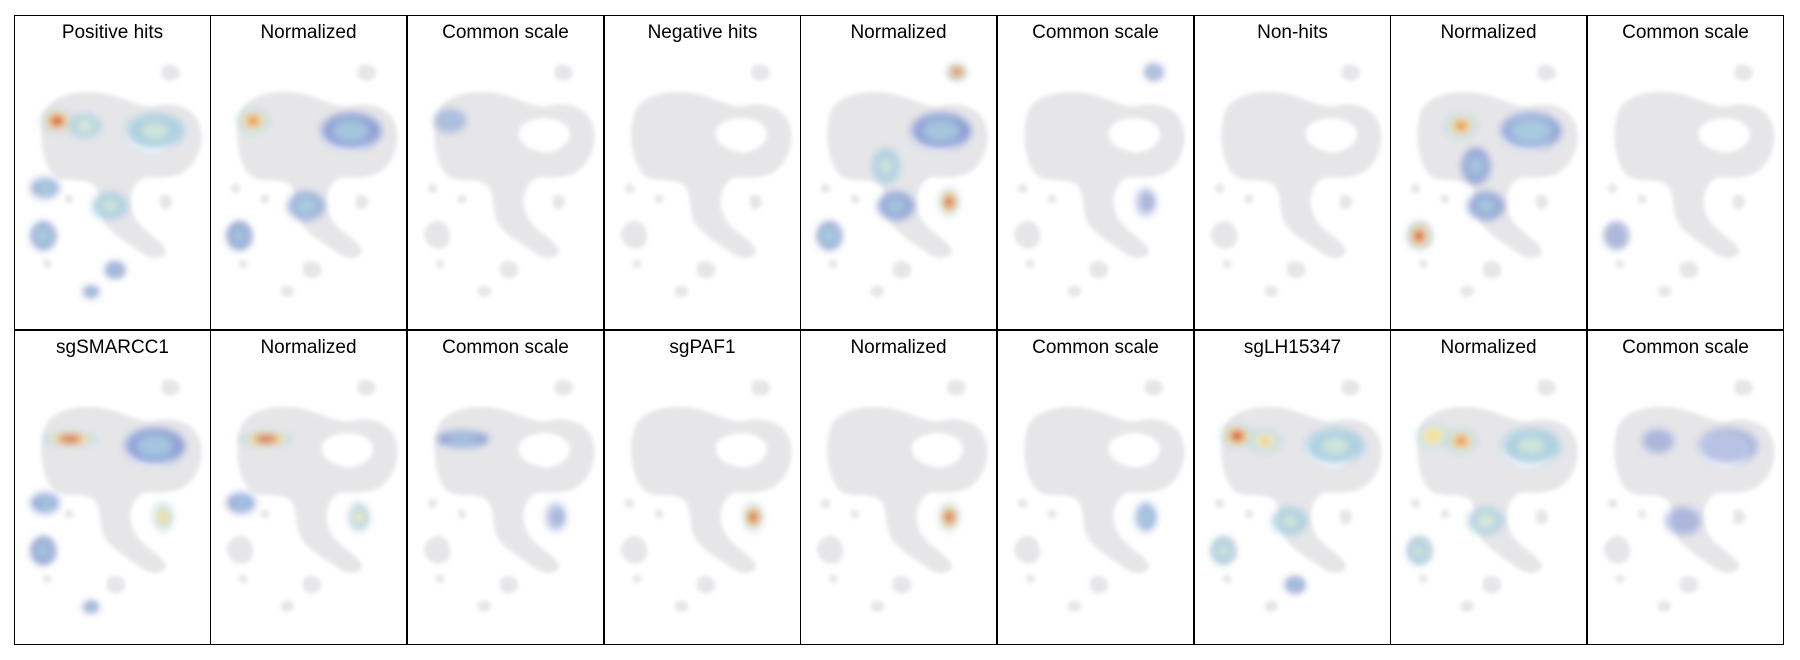 This screenshot has height=660, width=1800. Describe the element at coordinates (702, 487) in the screenshot. I see `umap-panel: sgPAF1` at that location.